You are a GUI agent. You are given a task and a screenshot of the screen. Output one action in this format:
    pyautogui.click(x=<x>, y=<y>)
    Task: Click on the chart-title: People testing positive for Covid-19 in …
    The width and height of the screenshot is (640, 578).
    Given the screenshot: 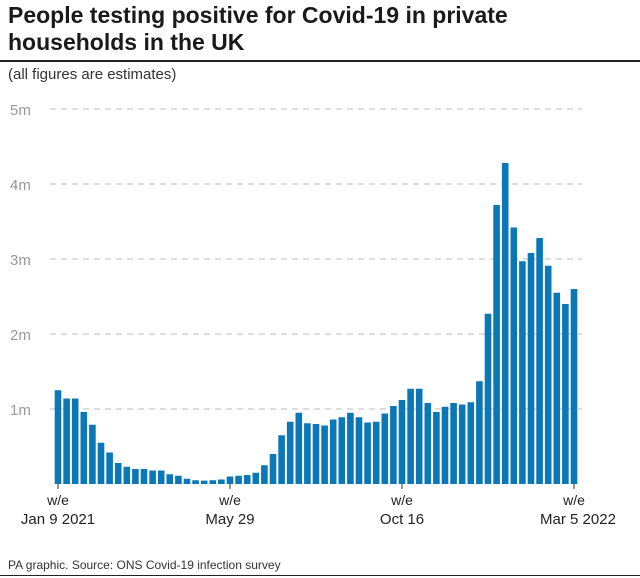 What is the action you would take?
    pyautogui.click(x=258, y=28)
    